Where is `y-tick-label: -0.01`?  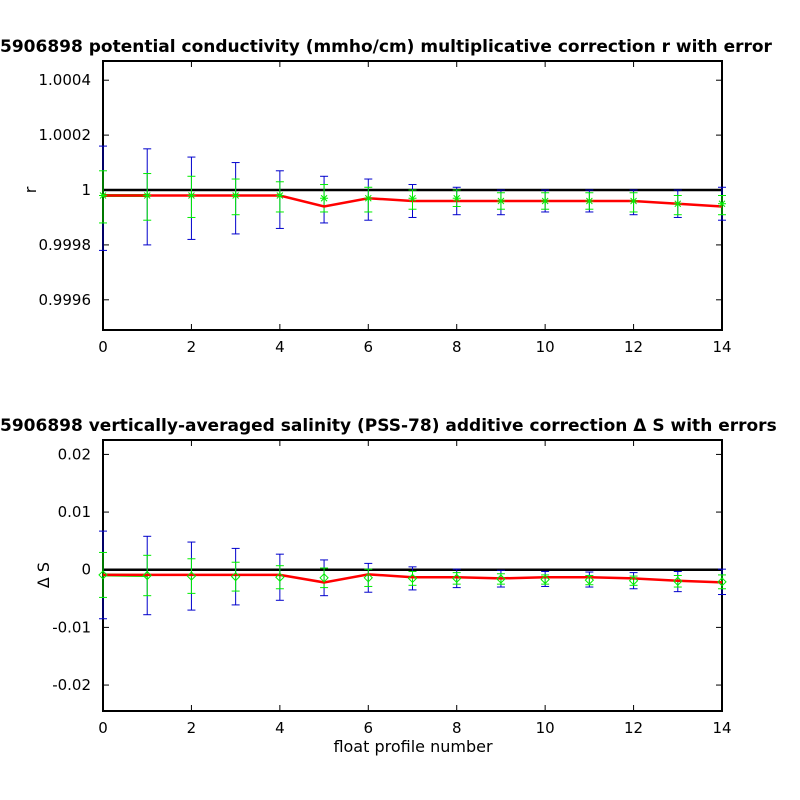
y-tick-label: -0.01 is located at coordinates (71, 627).